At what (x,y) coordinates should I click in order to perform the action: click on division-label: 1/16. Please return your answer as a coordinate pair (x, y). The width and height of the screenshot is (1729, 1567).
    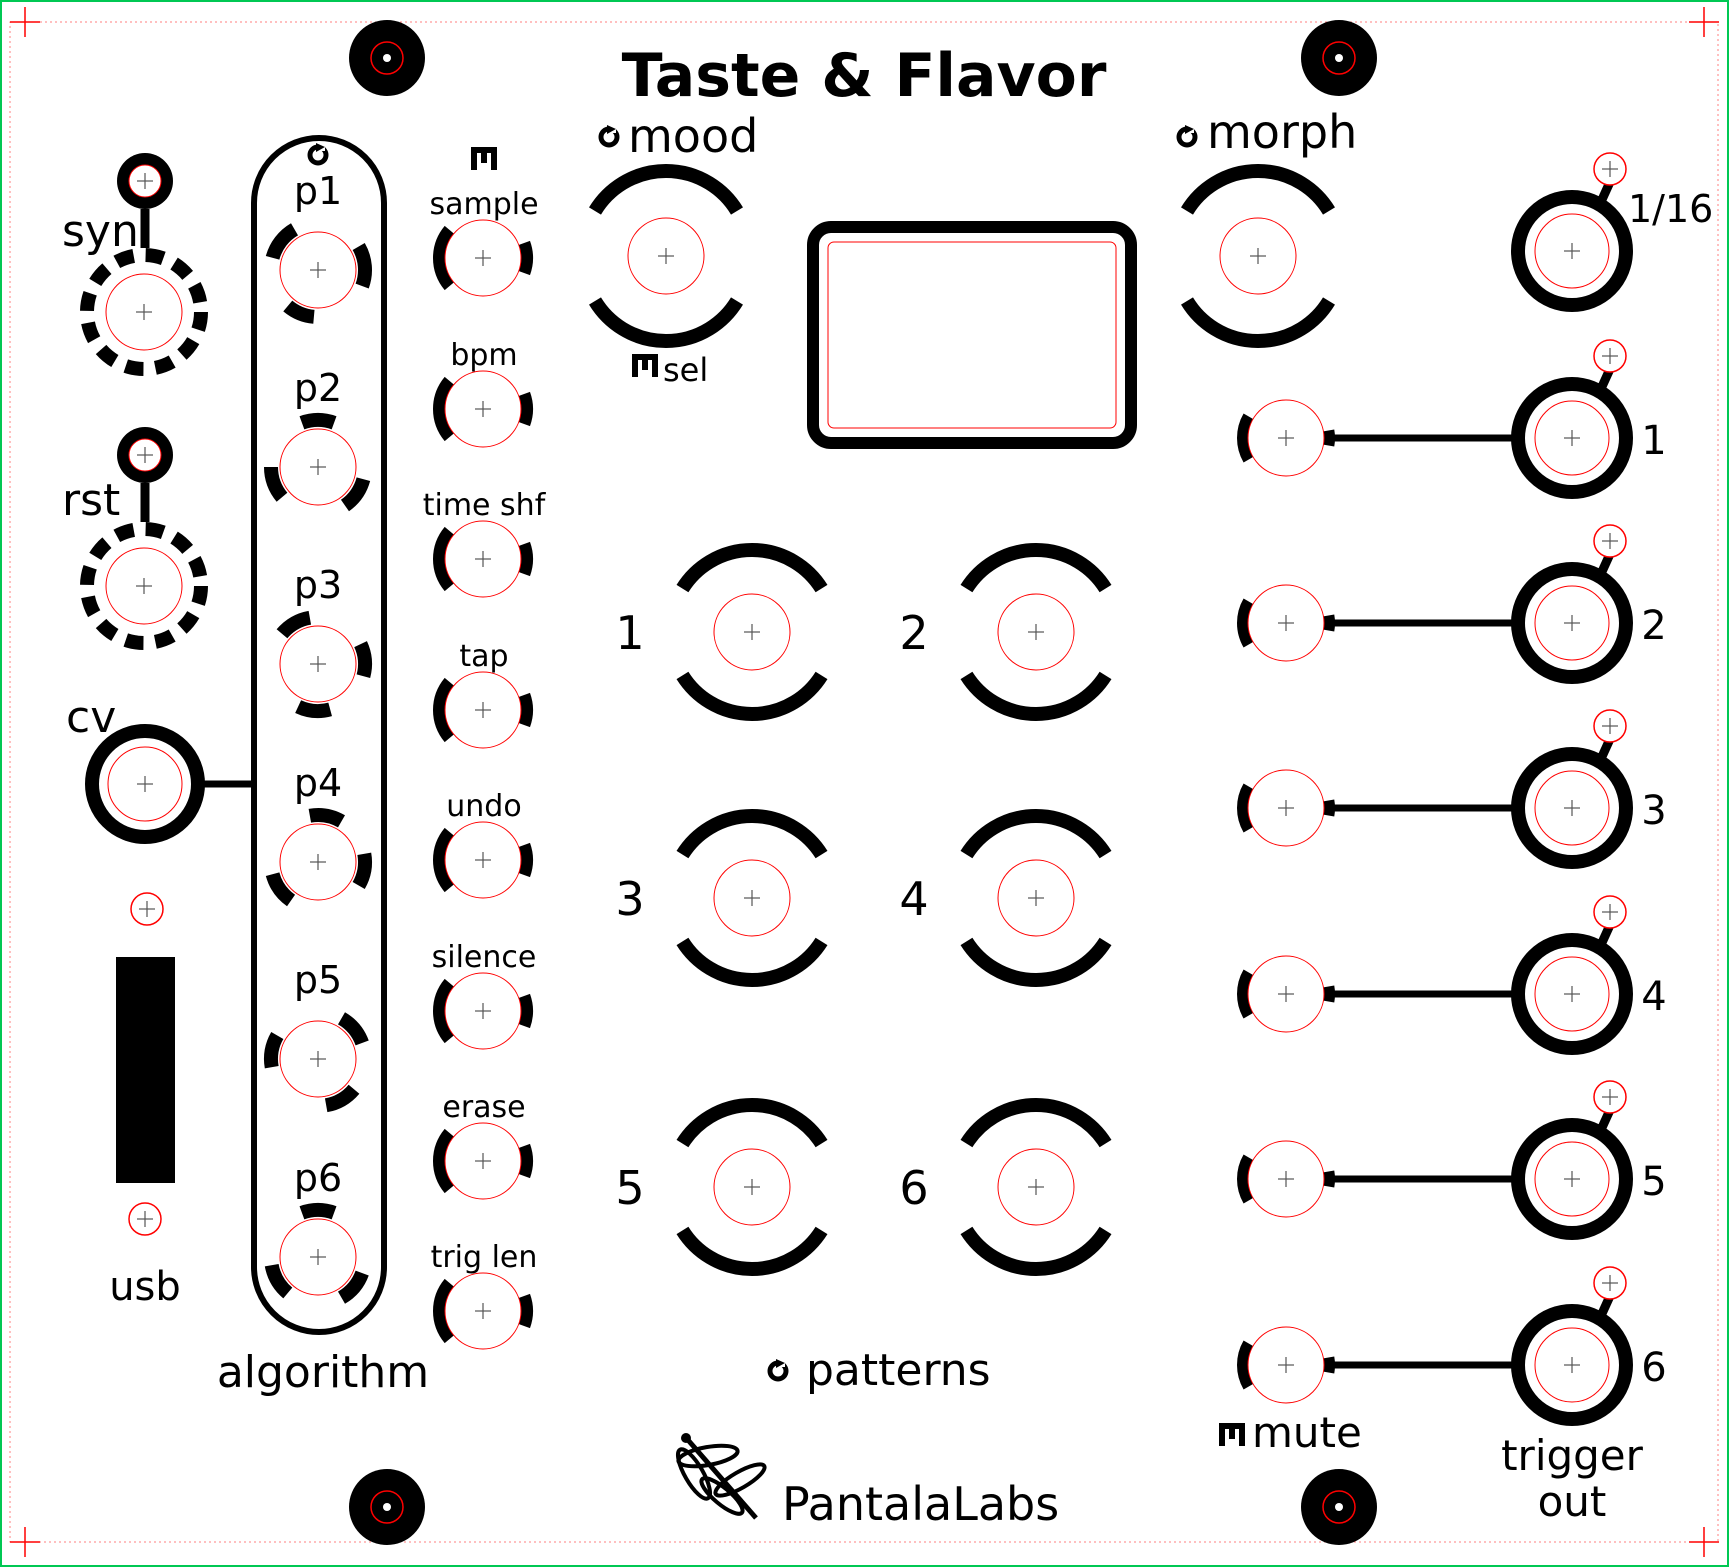
    Looking at the image, I should click on (1670, 209).